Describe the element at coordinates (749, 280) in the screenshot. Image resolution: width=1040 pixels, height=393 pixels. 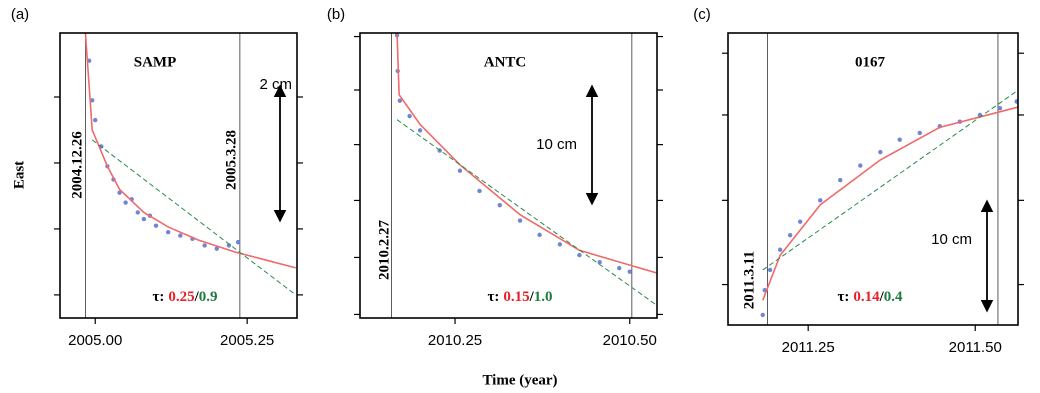
I see `event-label: 2011.3.11` at that location.